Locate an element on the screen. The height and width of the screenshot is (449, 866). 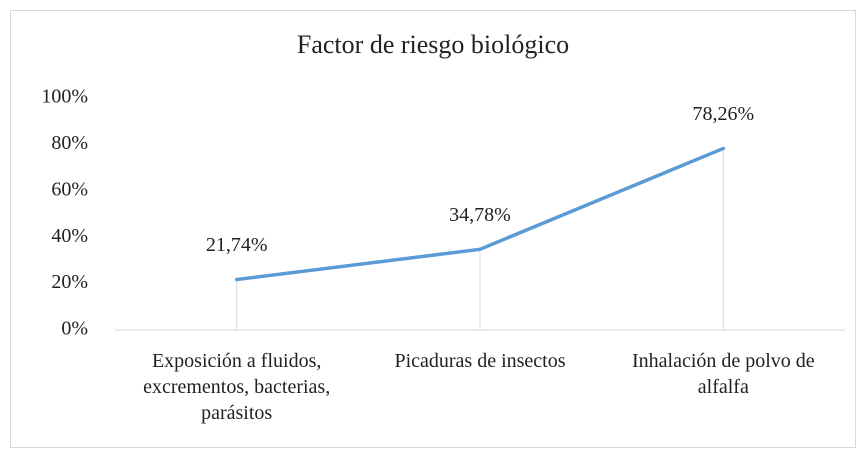
y-tick-label: 60% is located at coordinates (69, 189).